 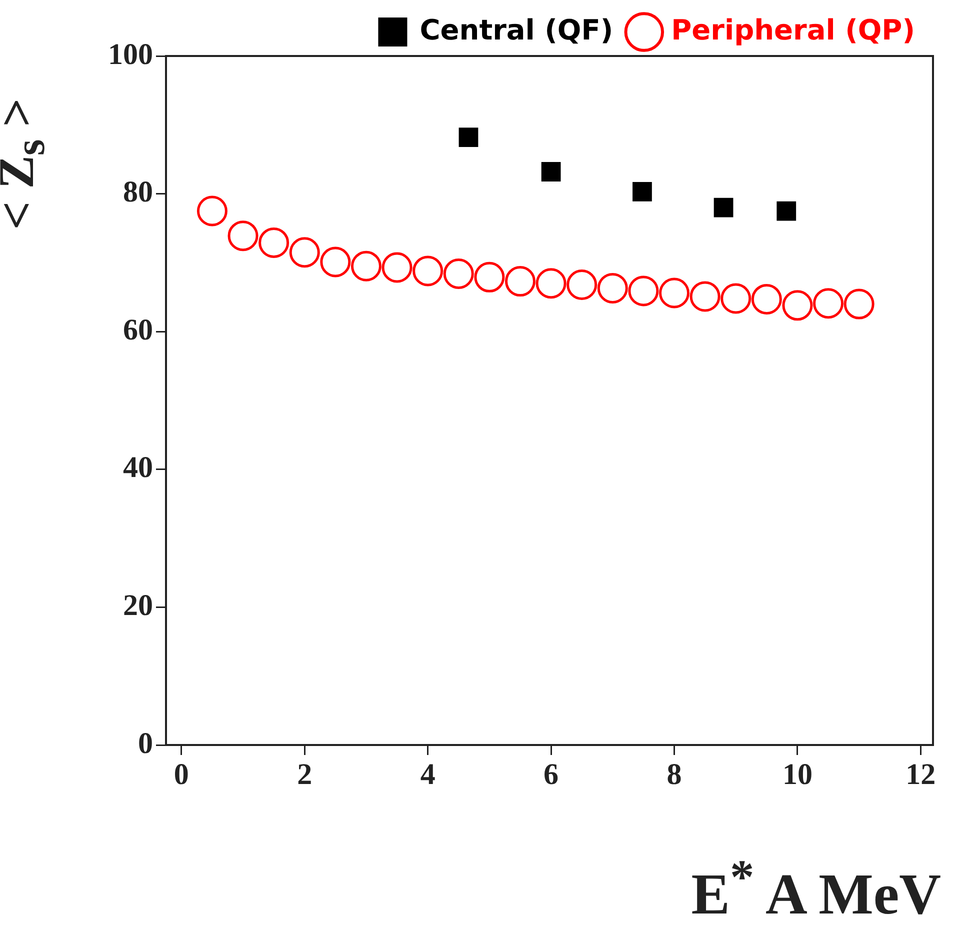 What do you see at coordinates (130, 54) in the screenshot?
I see `y-tick-label: 100` at bounding box center [130, 54].